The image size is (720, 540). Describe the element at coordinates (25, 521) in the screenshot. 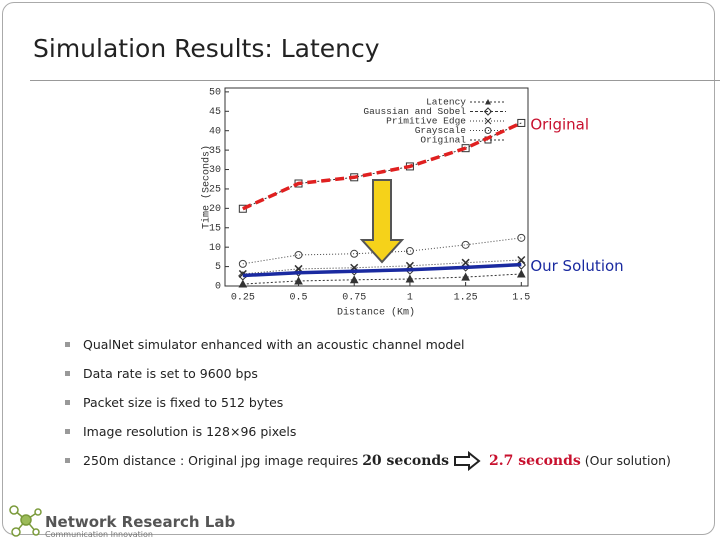

I see `logo` at that location.